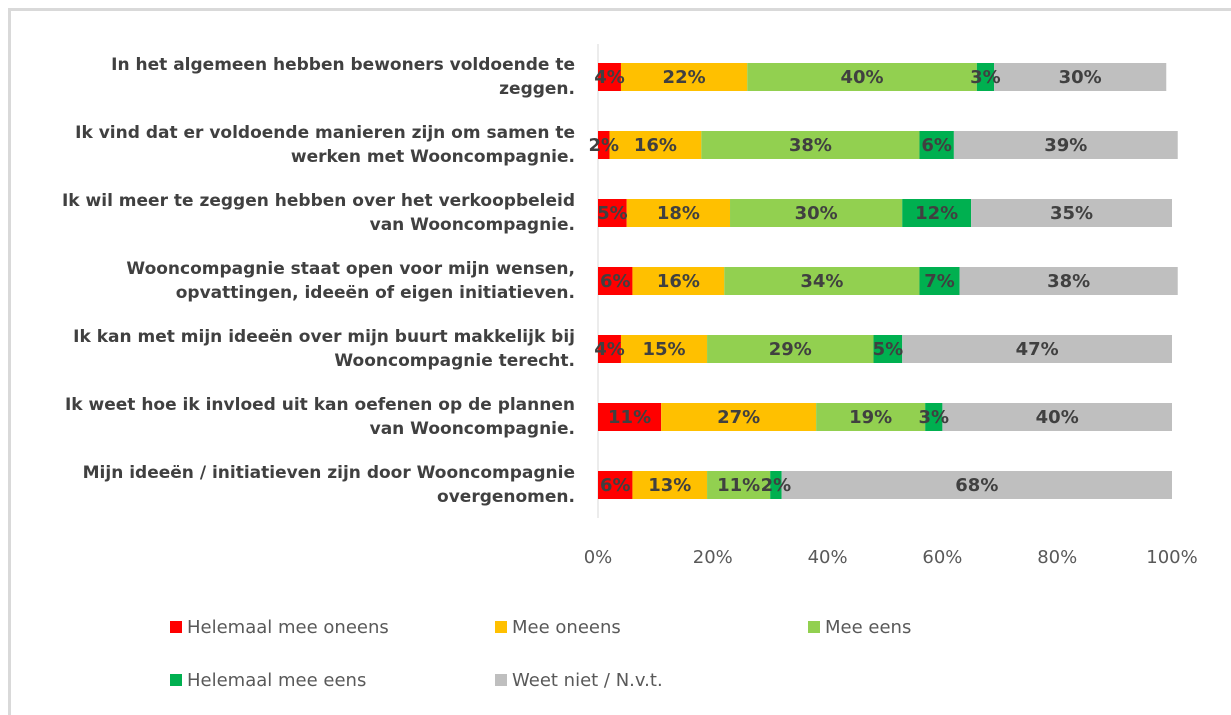 The image size is (1231, 715). Describe the element at coordinates (566, 627) in the screenshot. I see `legend-label: Mee oneens` at that location.